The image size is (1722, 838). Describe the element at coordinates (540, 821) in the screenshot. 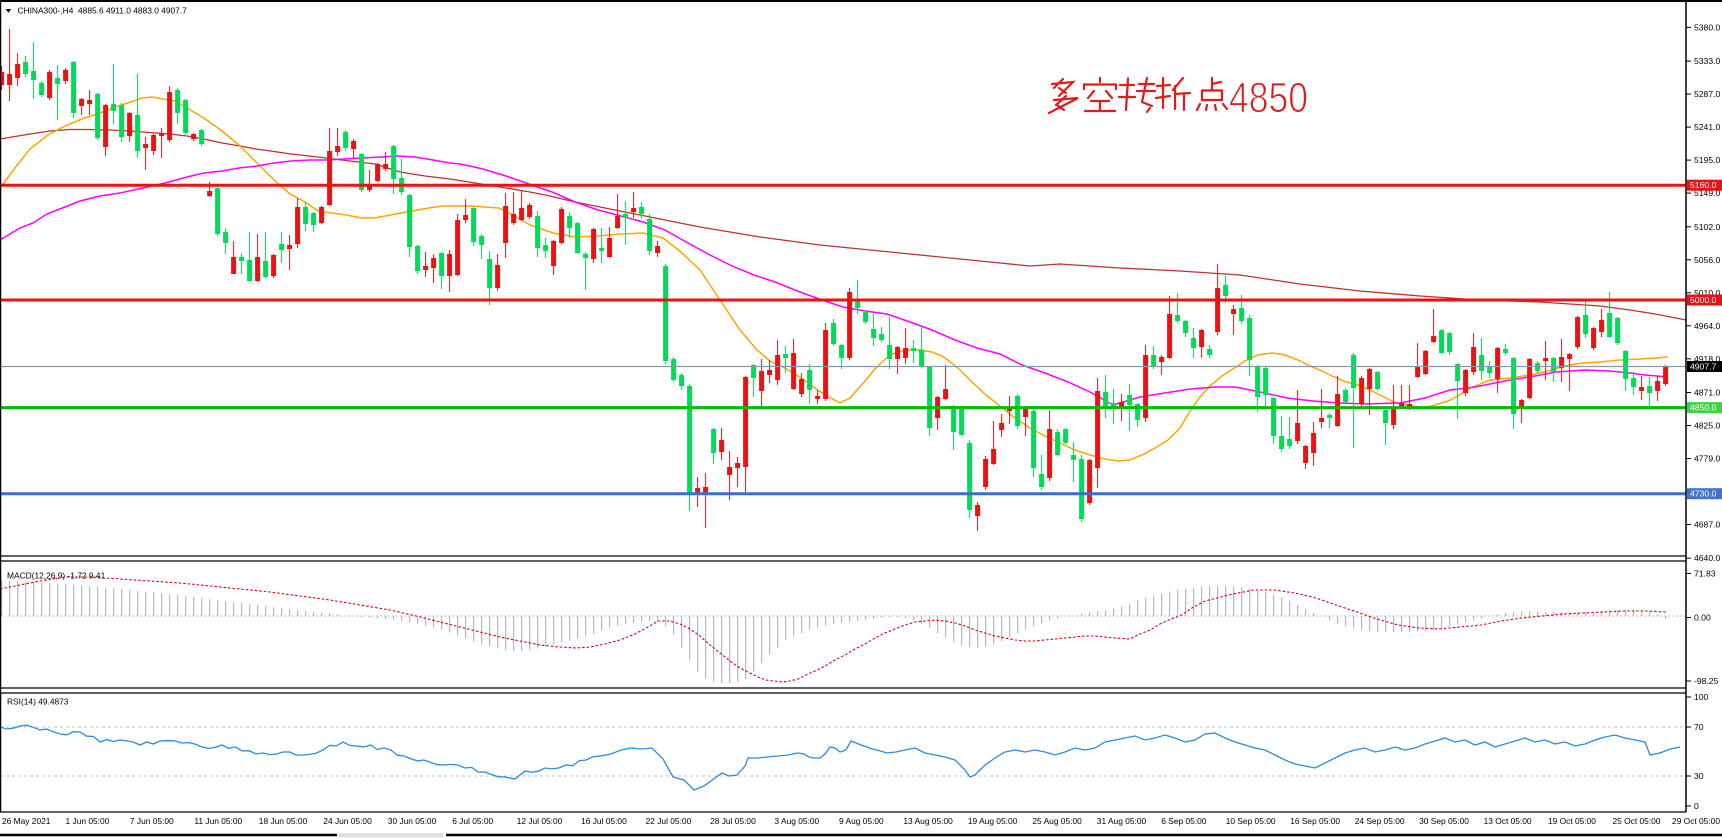

I see `svg-text: 12 Jul 05:00` at that location.